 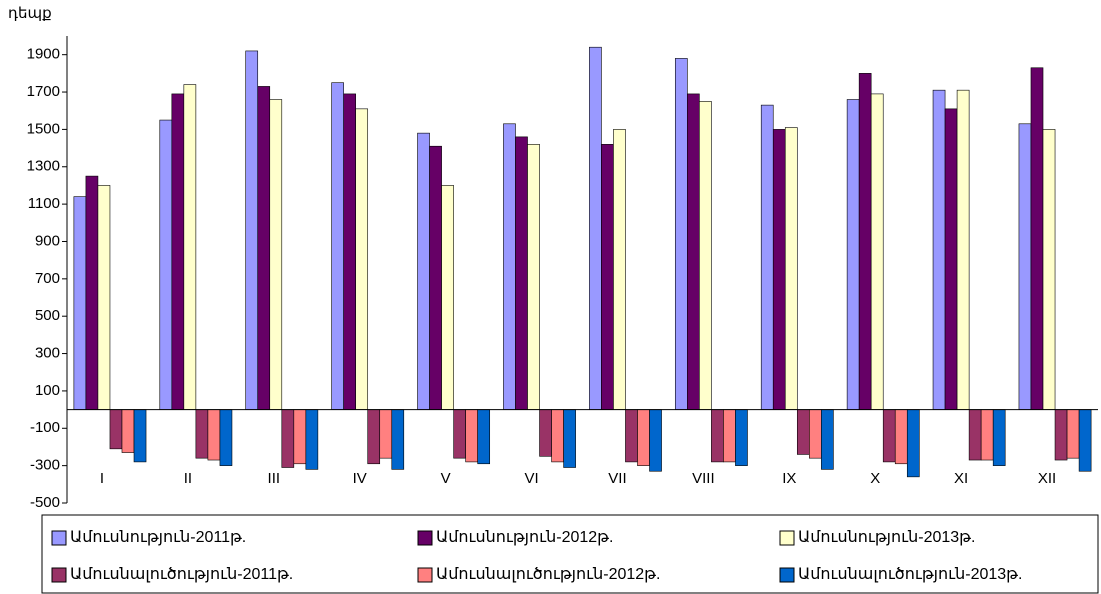 I want to click on legend-label: Ամուսնալուծություն-2011թ., so click(x=181, y=574).